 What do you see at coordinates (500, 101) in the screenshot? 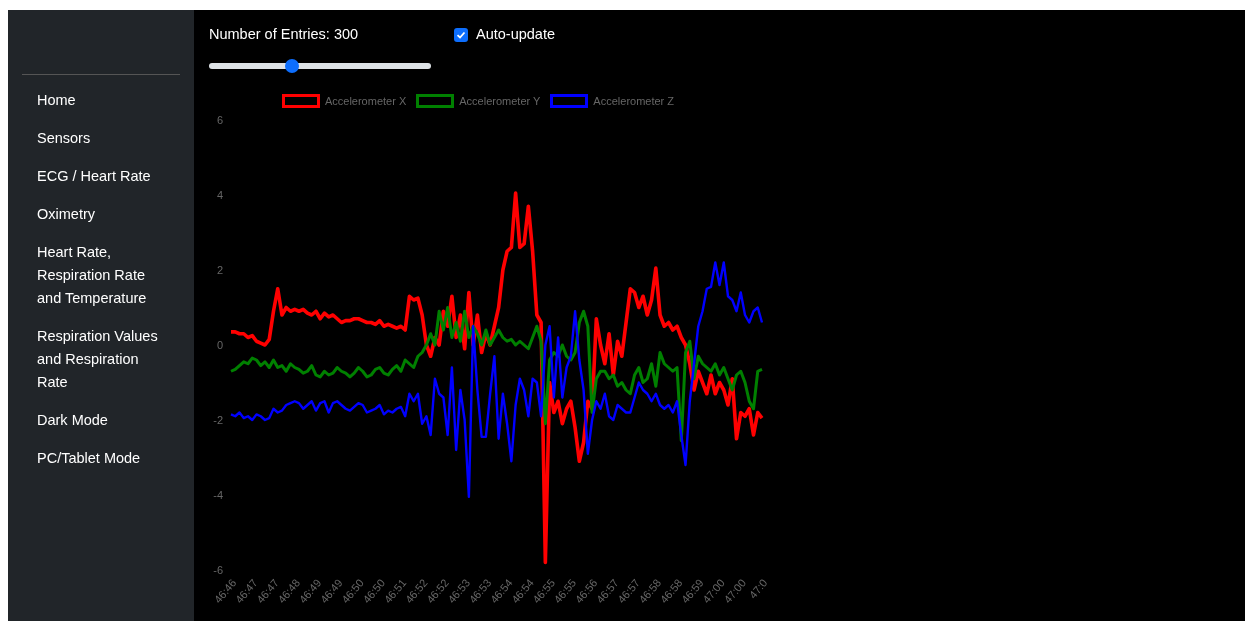
I see `legend-label: Accelerometer Y` at bounding box center [500, 101].